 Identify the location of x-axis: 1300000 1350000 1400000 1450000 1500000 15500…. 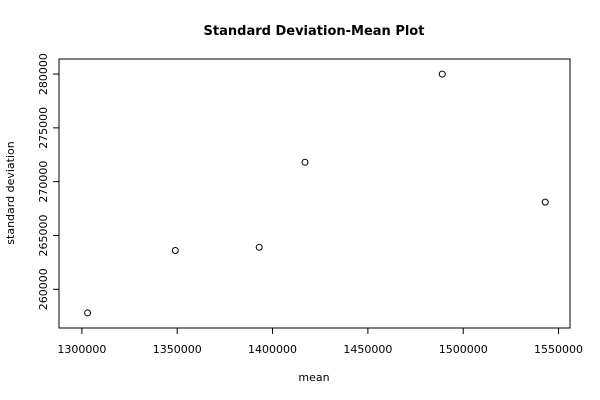
(320, 341).